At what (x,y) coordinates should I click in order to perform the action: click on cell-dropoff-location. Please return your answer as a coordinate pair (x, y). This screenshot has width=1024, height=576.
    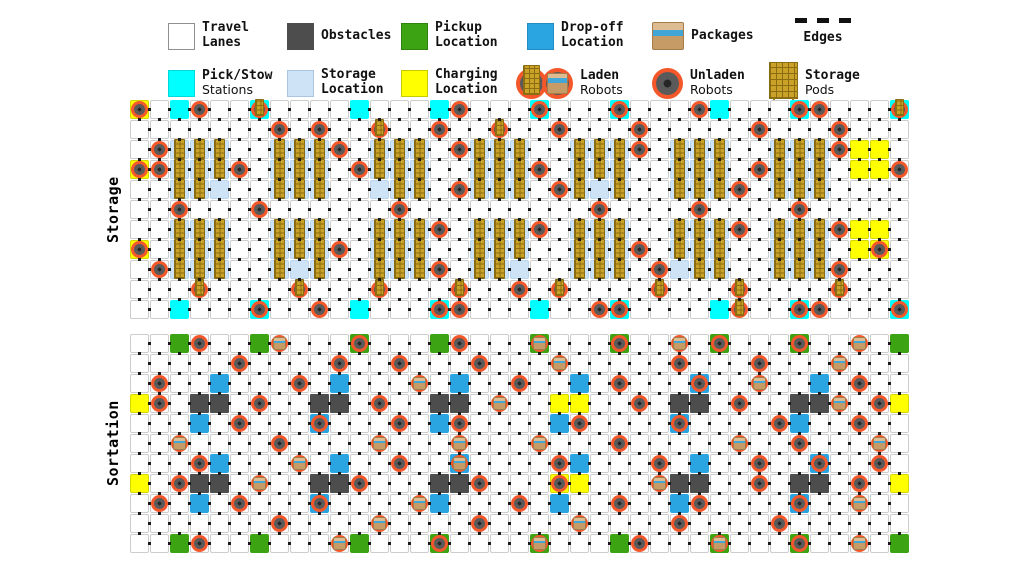
    Looking at the image, I should click on (440, 424).